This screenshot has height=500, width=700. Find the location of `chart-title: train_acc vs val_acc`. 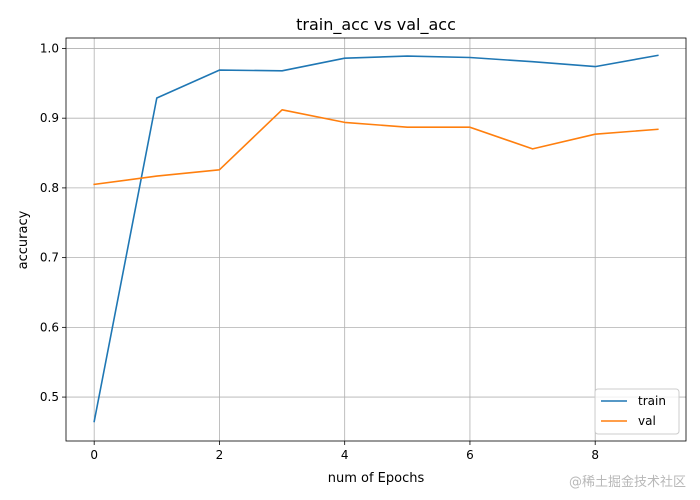

chart-title: train_acc vs val_acc is located at coordinates (376, 25).